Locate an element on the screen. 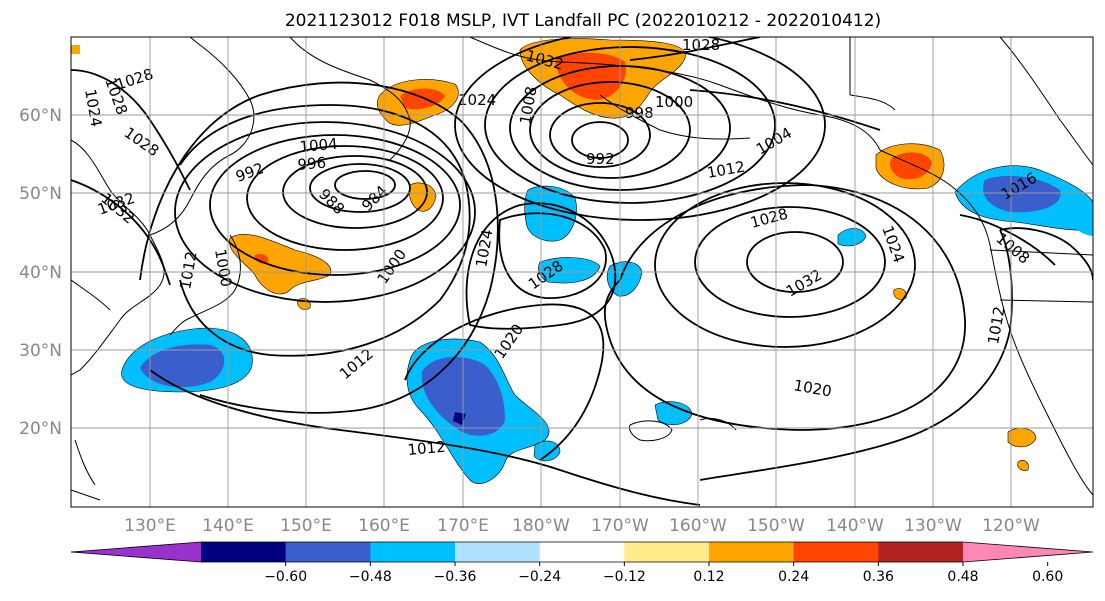 This screenshot has height=601, width=1105. lat-label: 40°N is located at coordinates (40, 273).